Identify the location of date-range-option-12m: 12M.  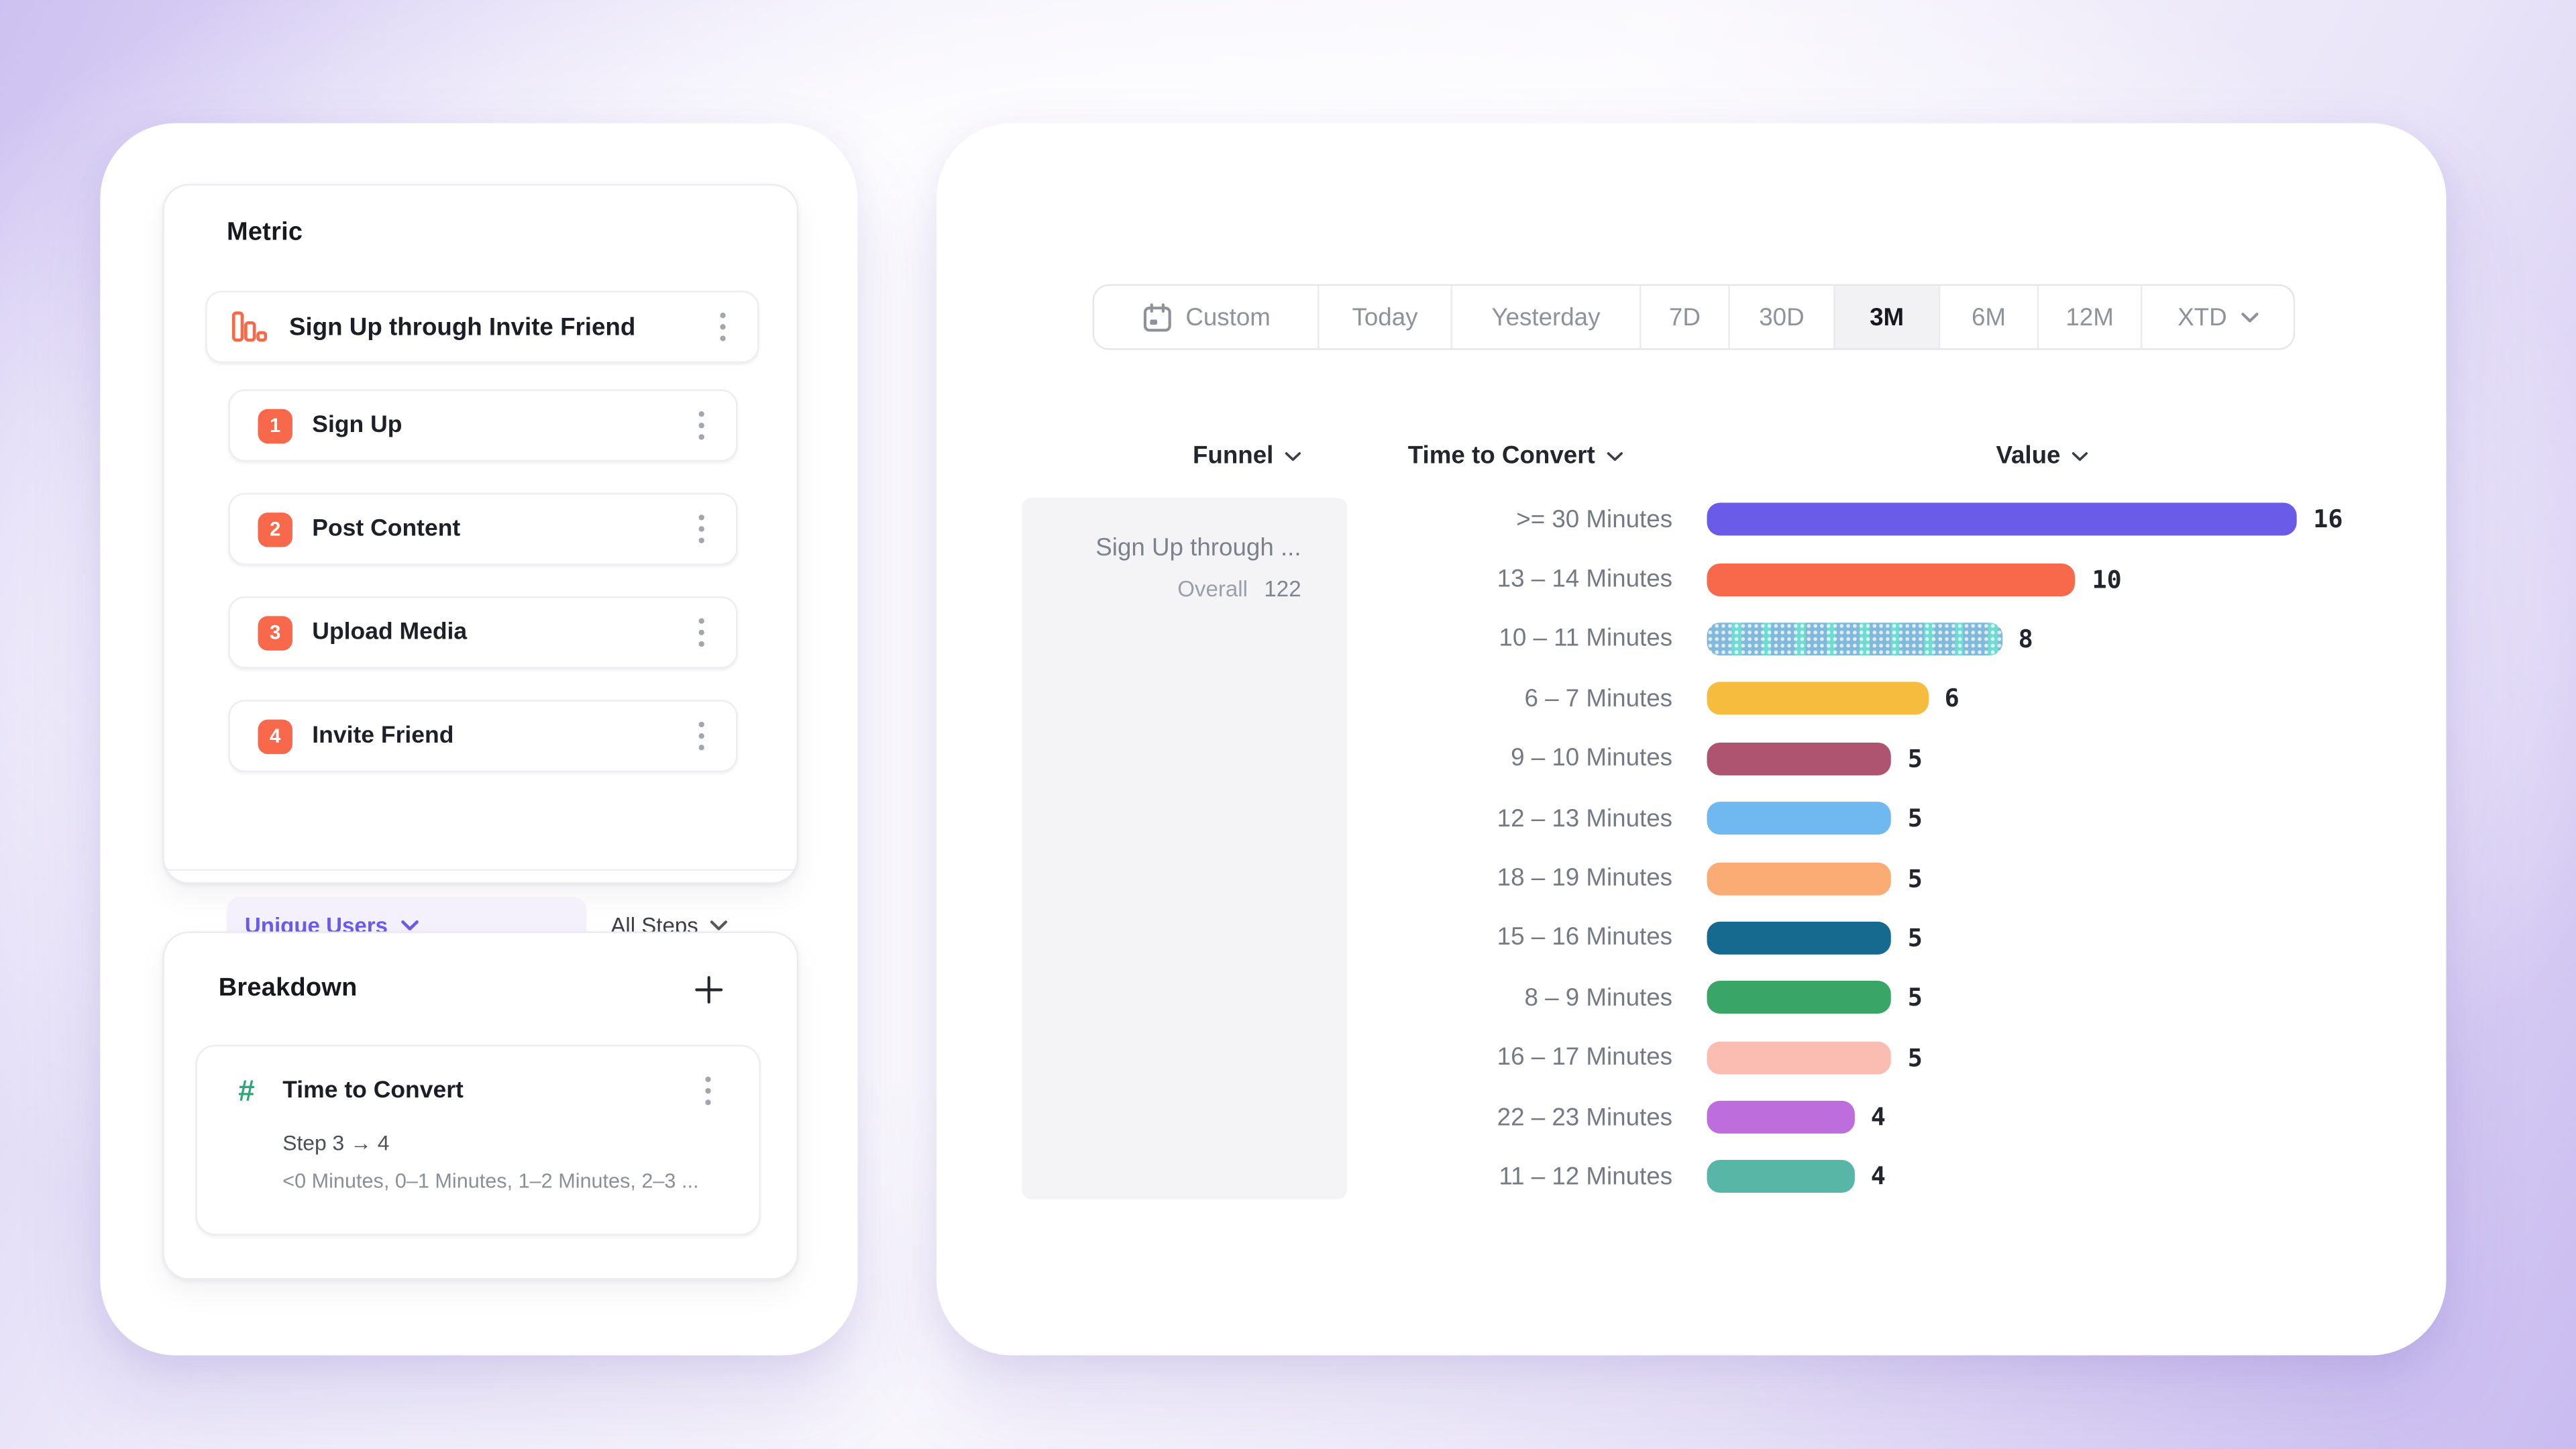
(2091, 317).